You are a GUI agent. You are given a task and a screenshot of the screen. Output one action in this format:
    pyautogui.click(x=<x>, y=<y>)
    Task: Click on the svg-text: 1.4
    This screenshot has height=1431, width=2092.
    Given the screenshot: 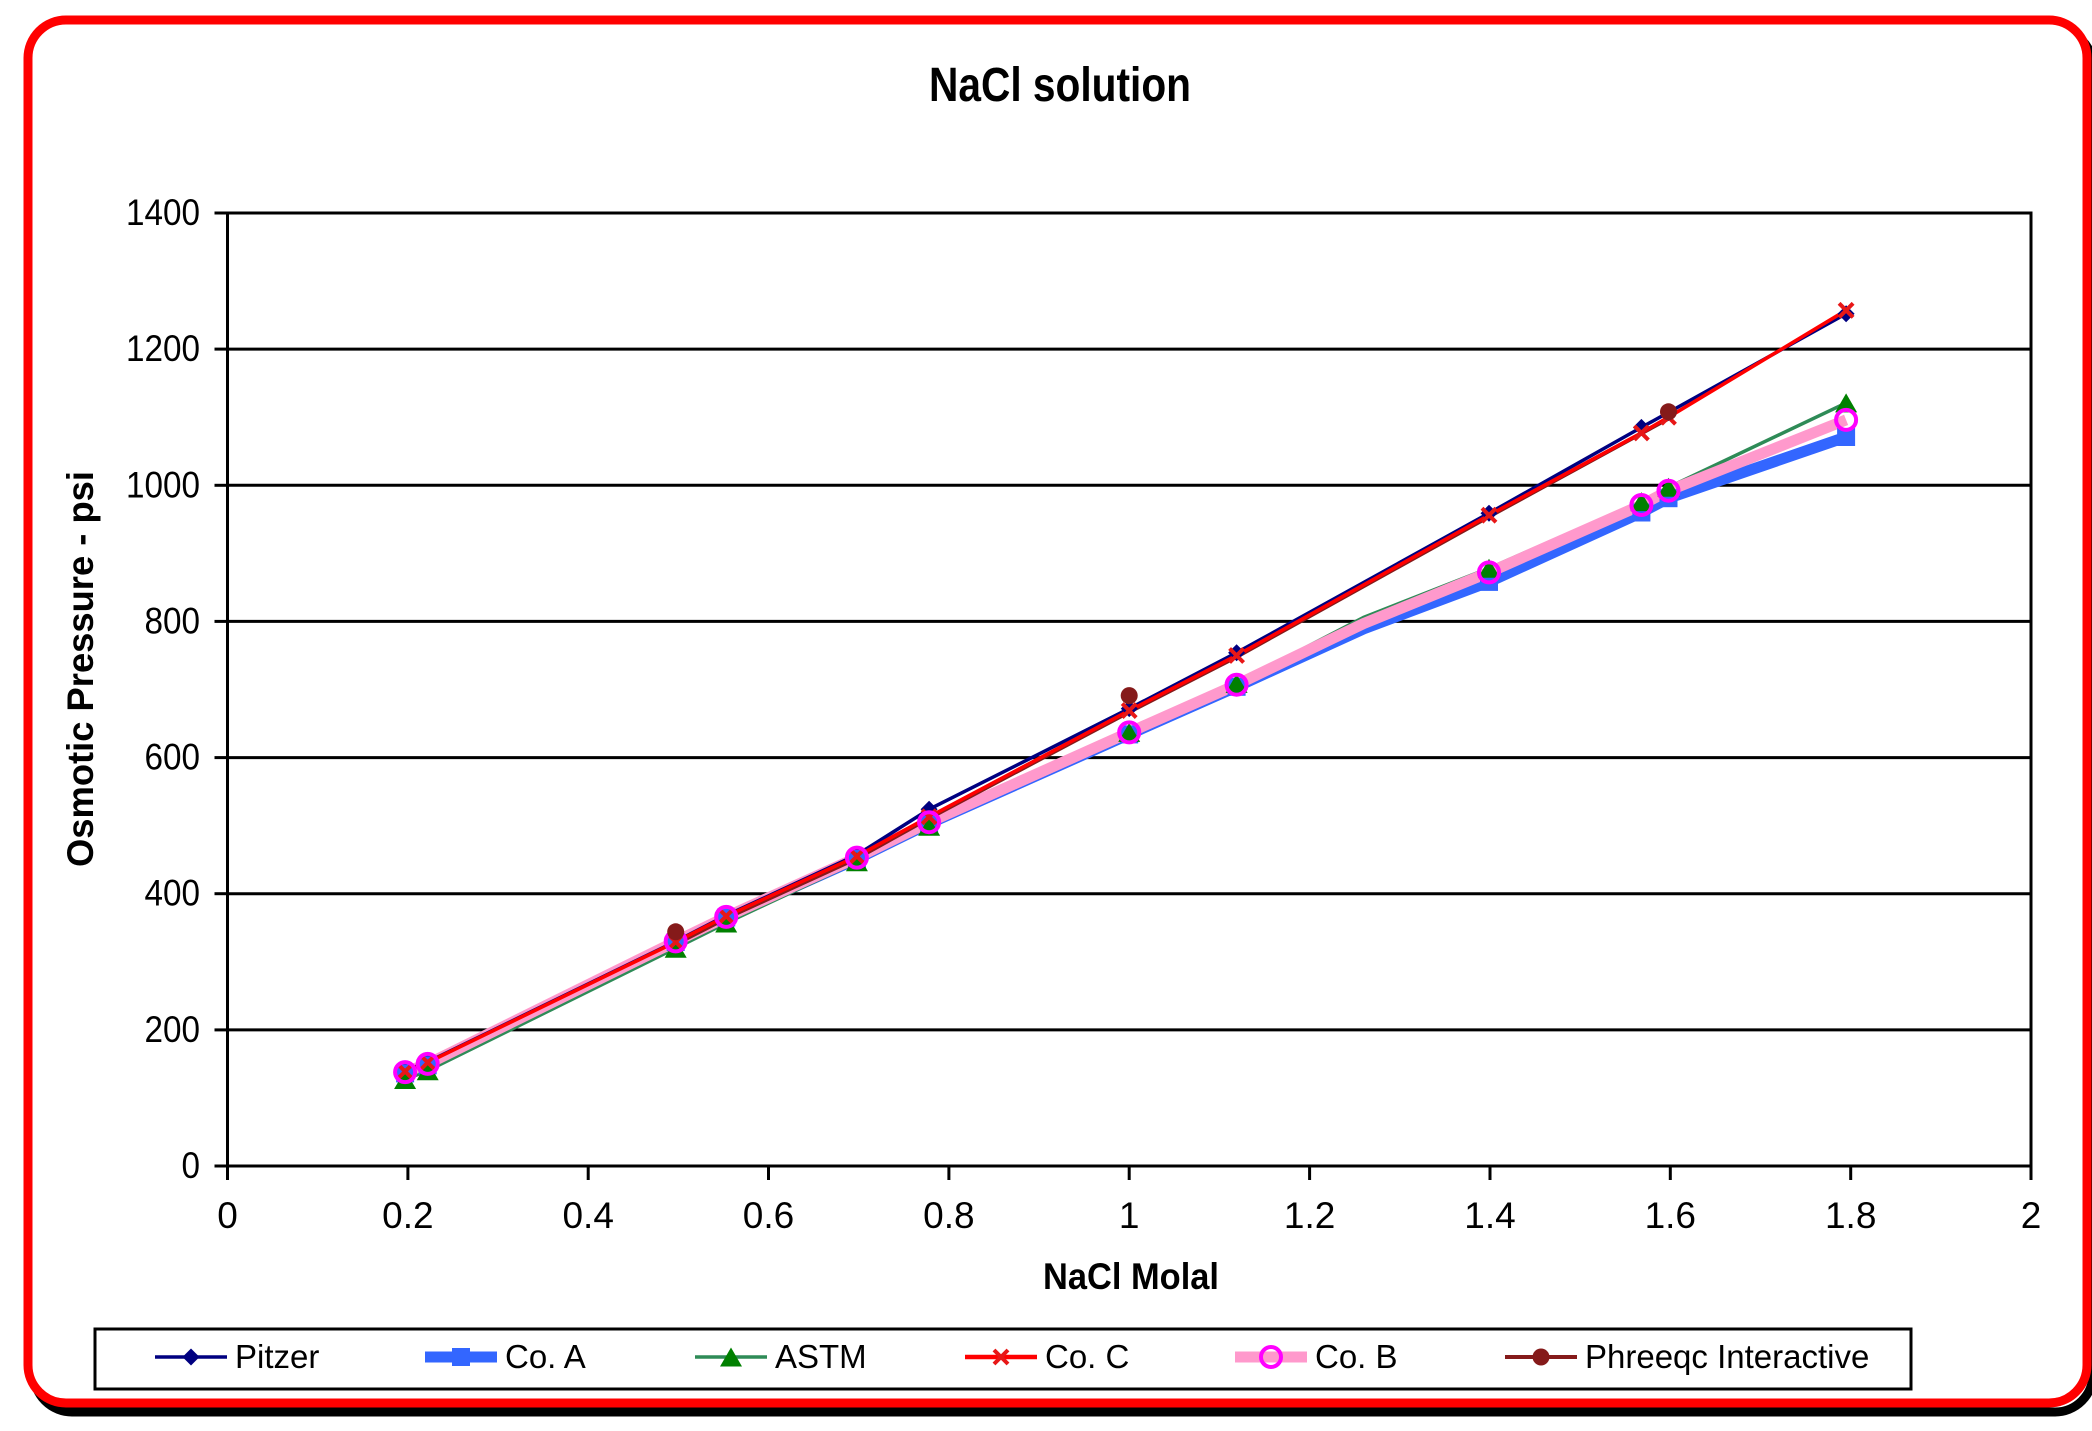 What is the action you would take?
    pyautogui.click(x=1489, y=1215)
    